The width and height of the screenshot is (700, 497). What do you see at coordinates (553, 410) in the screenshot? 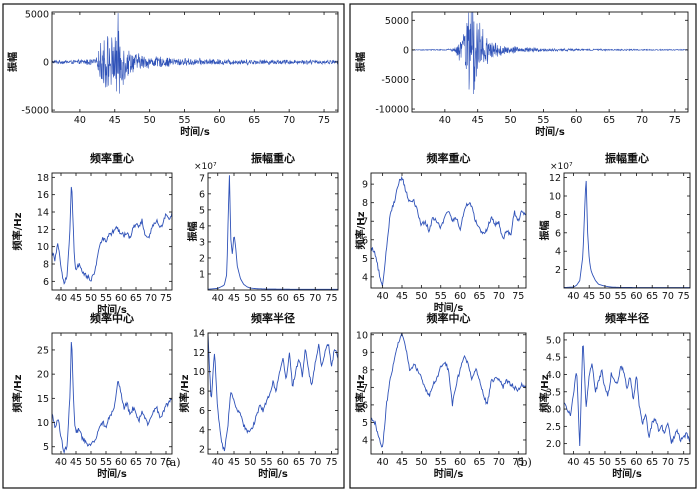
I see `y-tick-label: 3.0` at bounding box center [553, 410].